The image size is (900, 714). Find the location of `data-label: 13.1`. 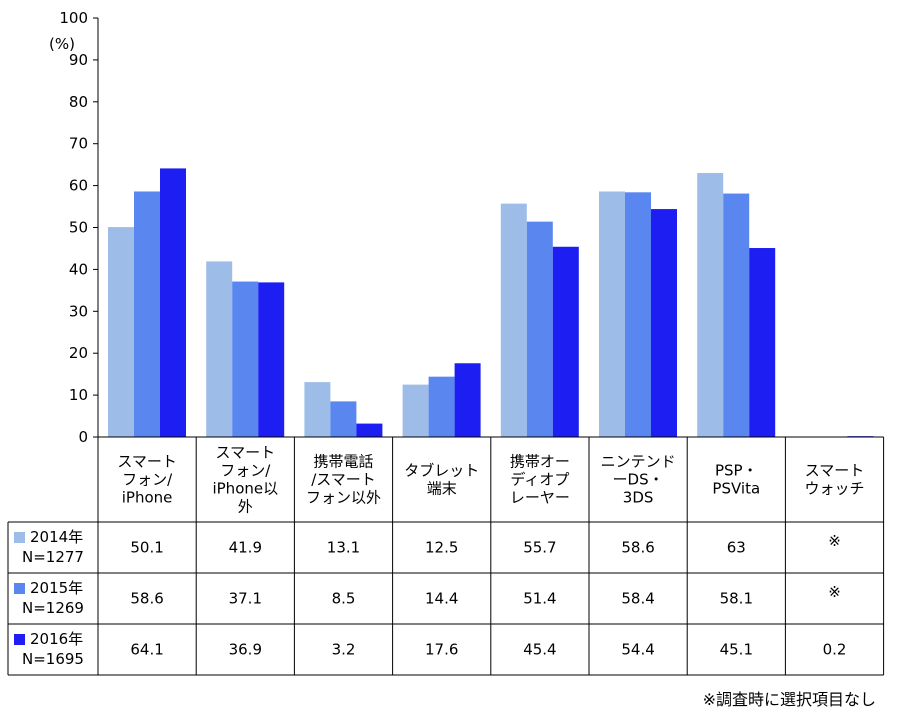

data-label: 13.1 is located at coordinates (343, 548).